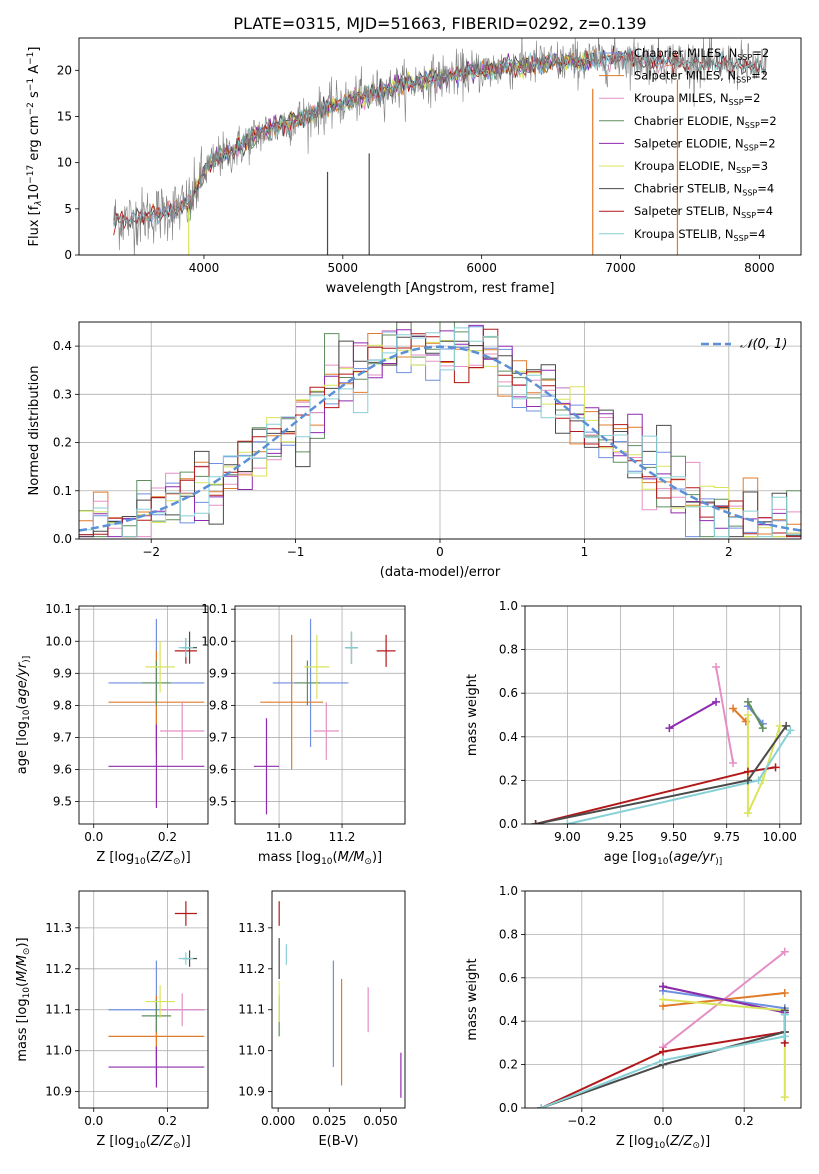  What do you see at coordinates (68, 255) in the screenshot?
I see `y-tick-label: 0` at bounding box center [68, 255].